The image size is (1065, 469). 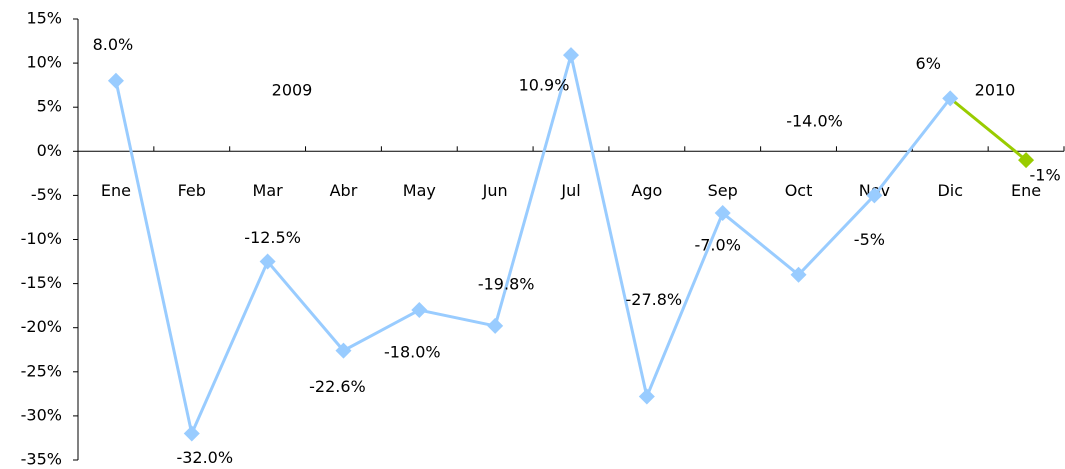 What do you see at coordinates (46, 194) in the screenshot?
I see `y-tick-label: -5%` at bounding box center [46, 194].